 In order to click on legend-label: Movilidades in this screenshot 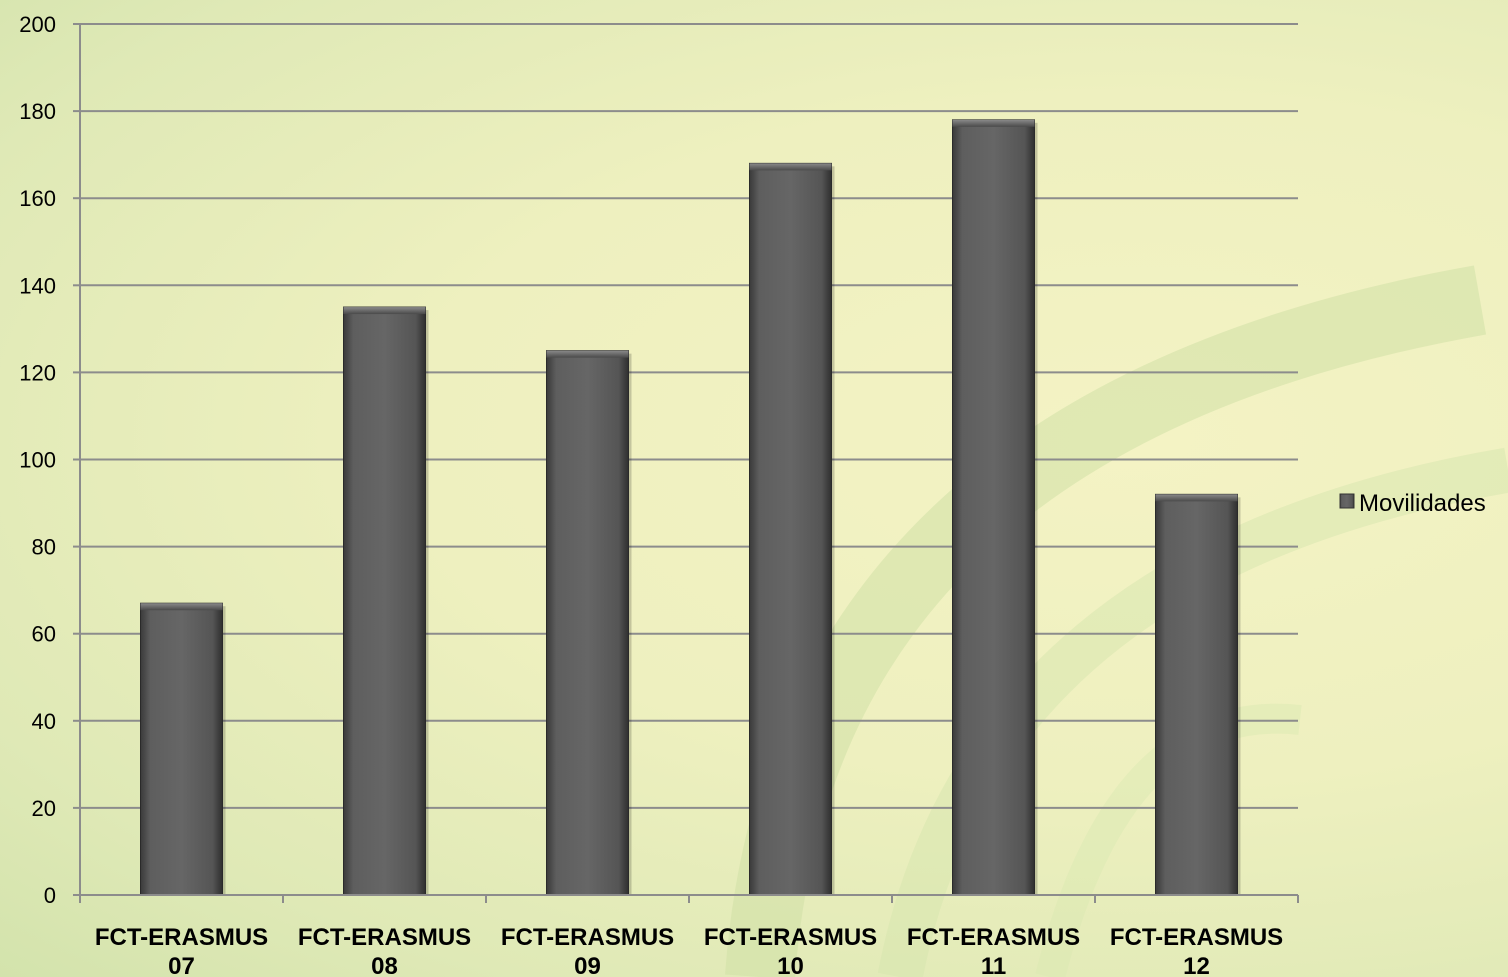, I will do `click(1422, 503)`.